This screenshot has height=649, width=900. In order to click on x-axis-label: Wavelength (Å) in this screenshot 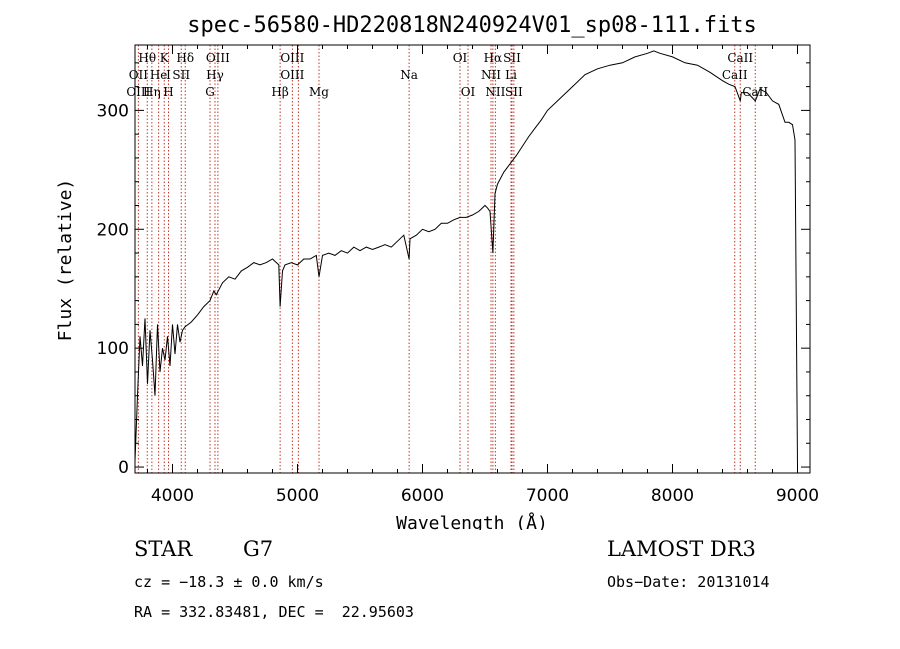, I will do `click(472, 521)`.